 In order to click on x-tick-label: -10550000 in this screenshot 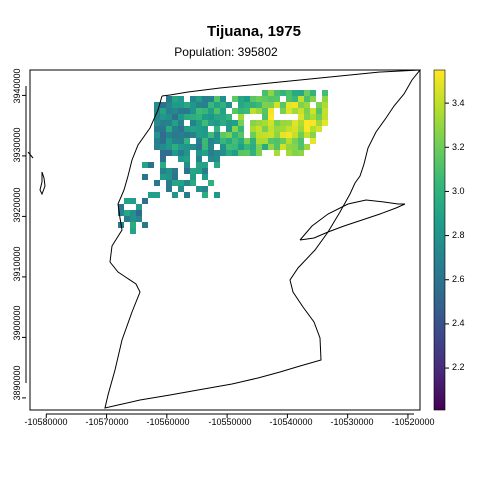, I will do `click(229, 422)`.